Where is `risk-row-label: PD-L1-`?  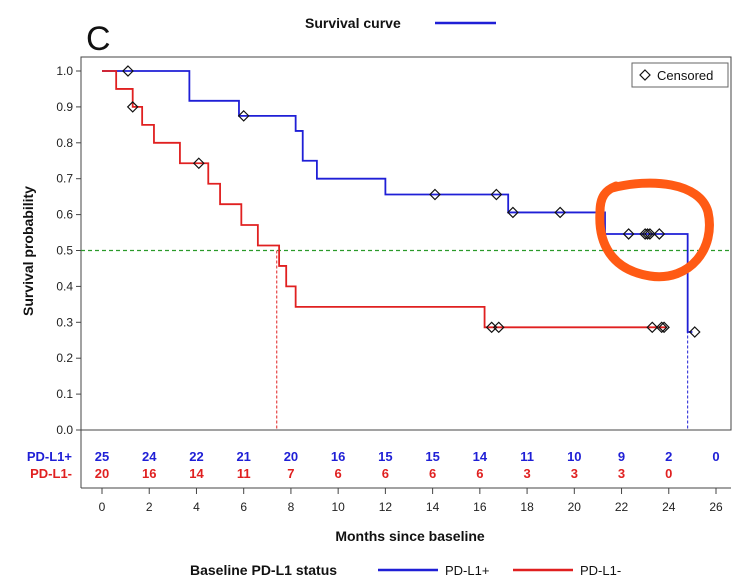 risk-row-label: PD-L1- is located at coordinates (51, 473).